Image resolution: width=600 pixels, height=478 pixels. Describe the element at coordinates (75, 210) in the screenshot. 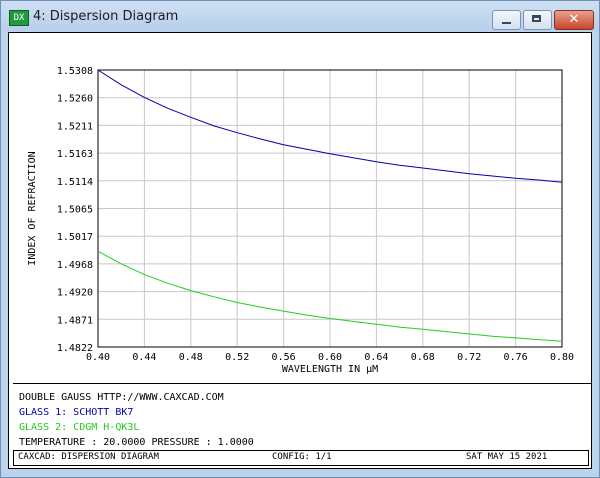

I see `y-tick-label: 1.5065` at that location.